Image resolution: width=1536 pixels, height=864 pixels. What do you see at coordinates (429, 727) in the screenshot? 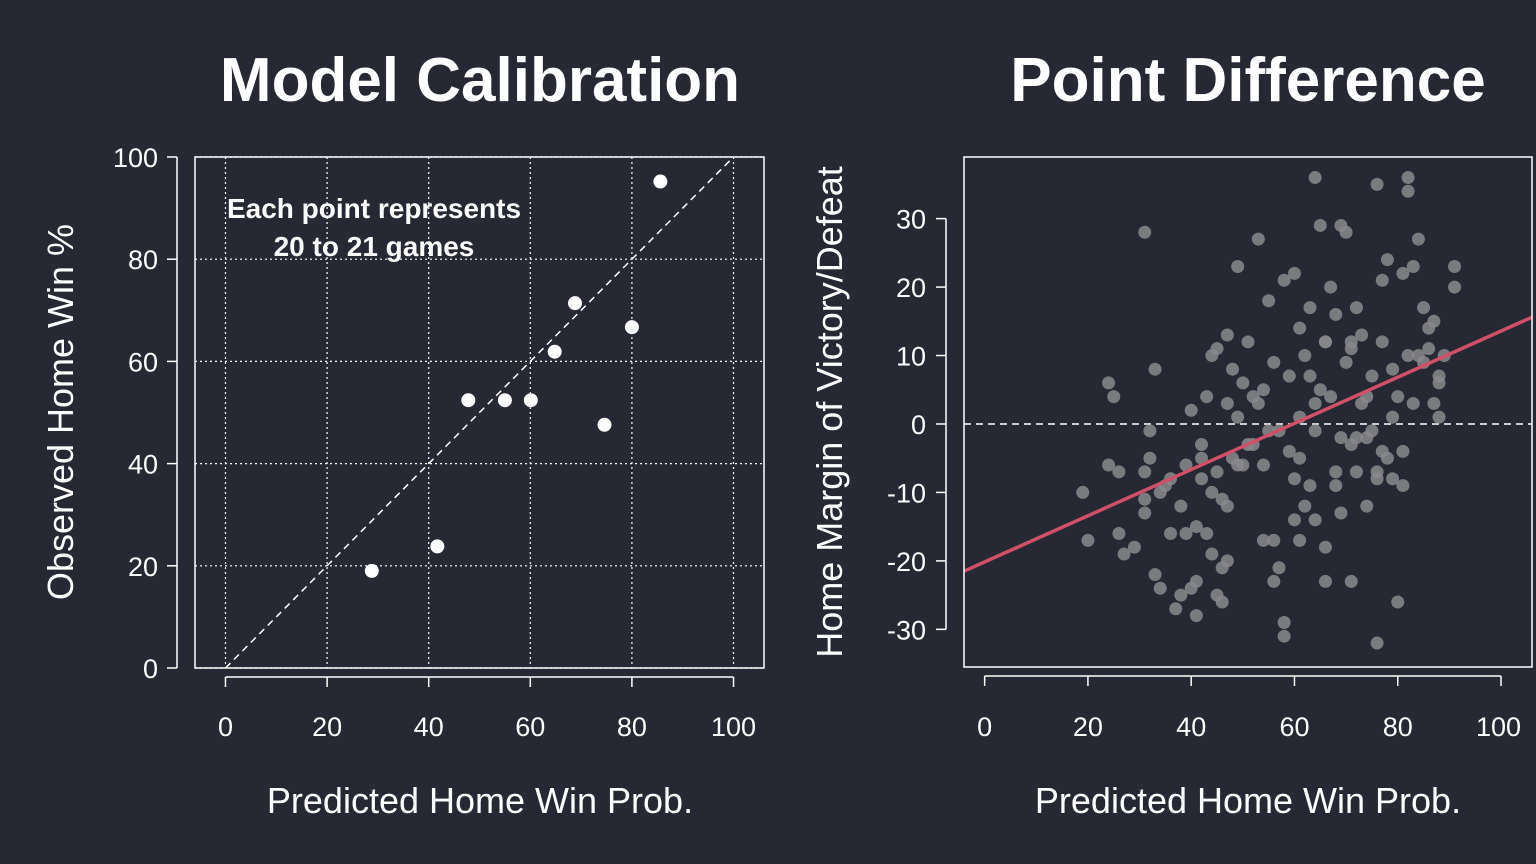
I see `x-tick-label: 40` at bounding box center [429, 727].